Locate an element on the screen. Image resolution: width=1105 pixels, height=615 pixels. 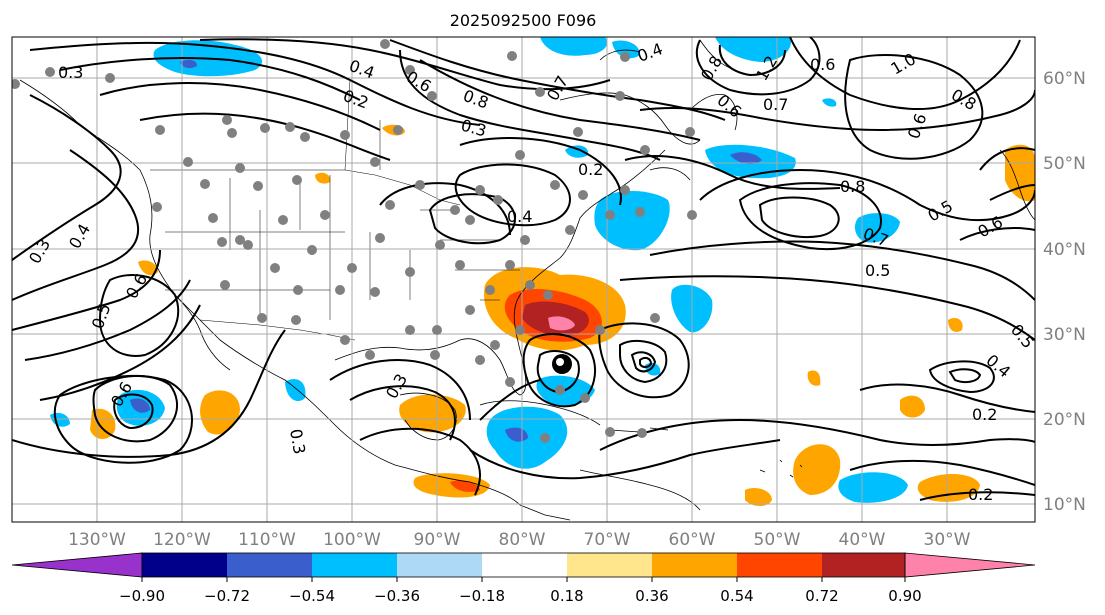
contour-label: 0.7 is located at coordinates (775, 104).